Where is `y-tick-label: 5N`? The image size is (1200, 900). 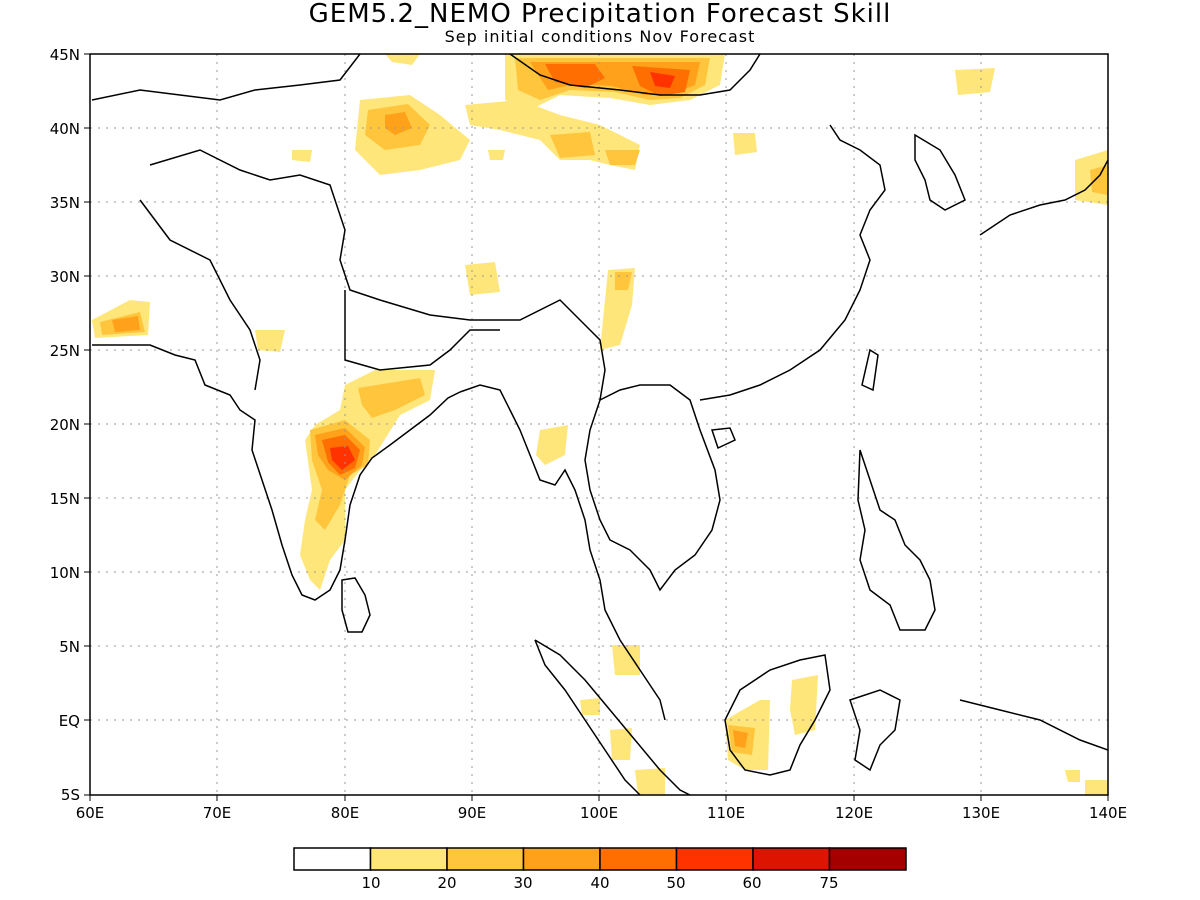 y-tick-label: 5N is located at coordinates (69, 647).